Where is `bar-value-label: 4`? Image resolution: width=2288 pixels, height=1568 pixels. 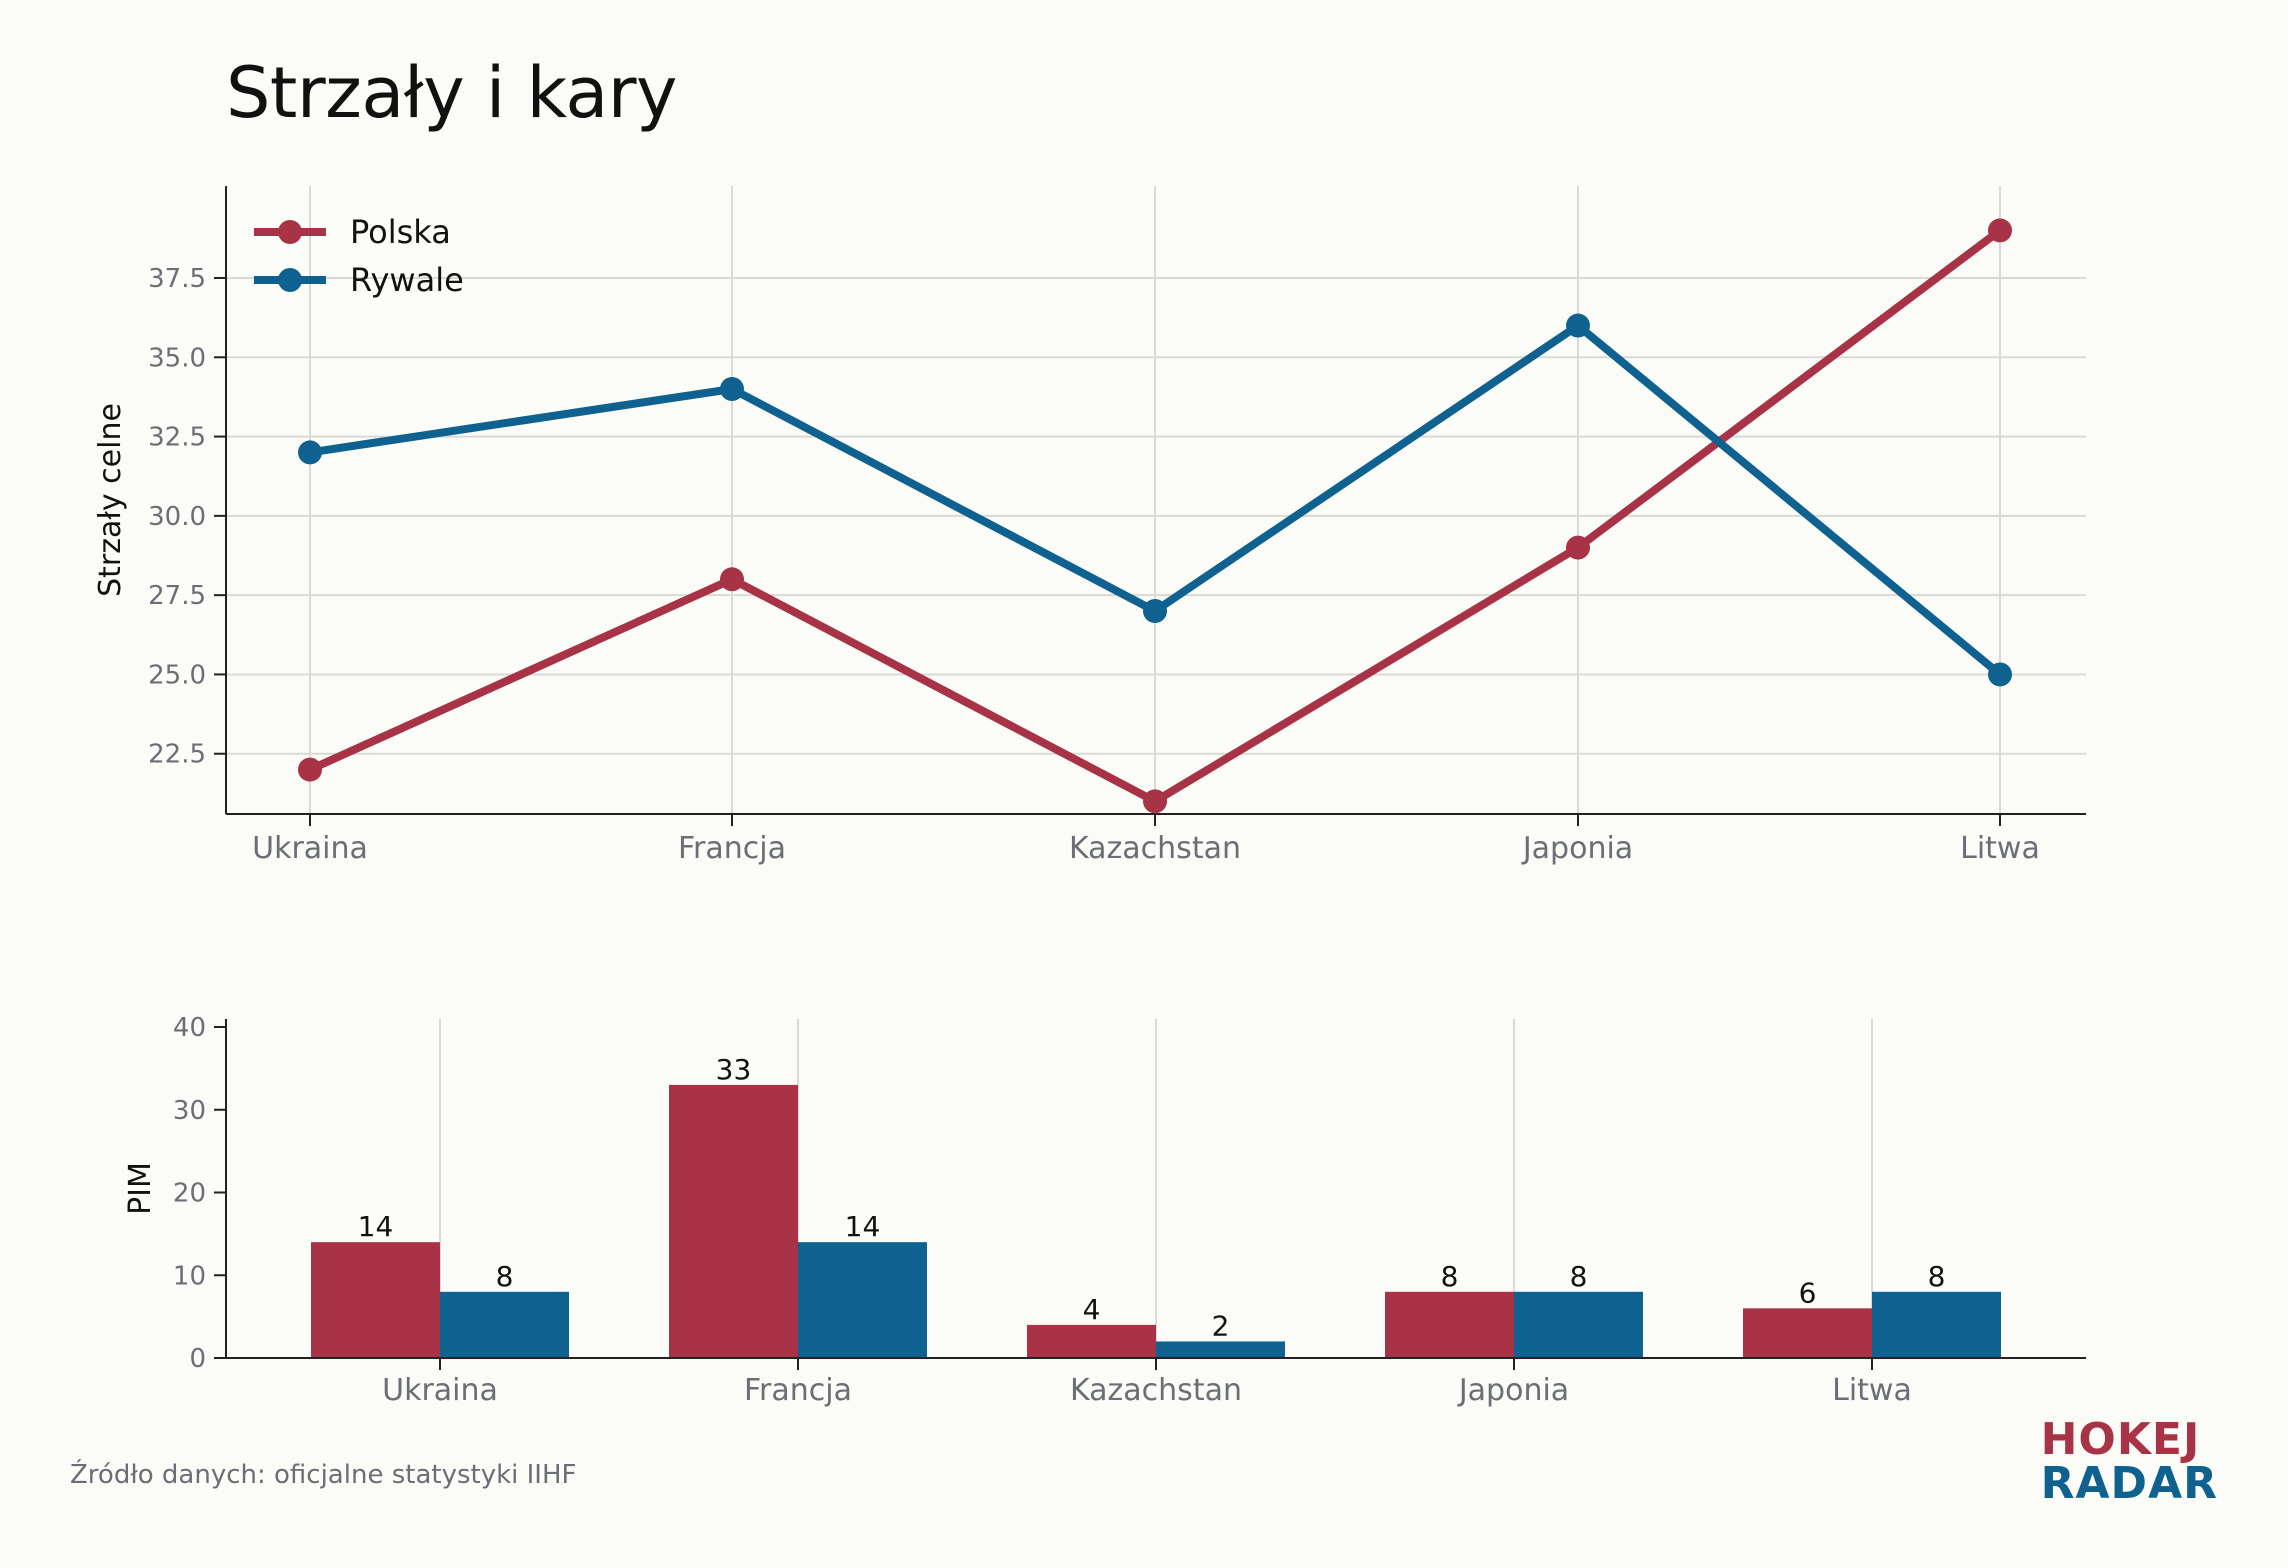
bar-value-label: 4 is located at coordinates (1092, 1309).